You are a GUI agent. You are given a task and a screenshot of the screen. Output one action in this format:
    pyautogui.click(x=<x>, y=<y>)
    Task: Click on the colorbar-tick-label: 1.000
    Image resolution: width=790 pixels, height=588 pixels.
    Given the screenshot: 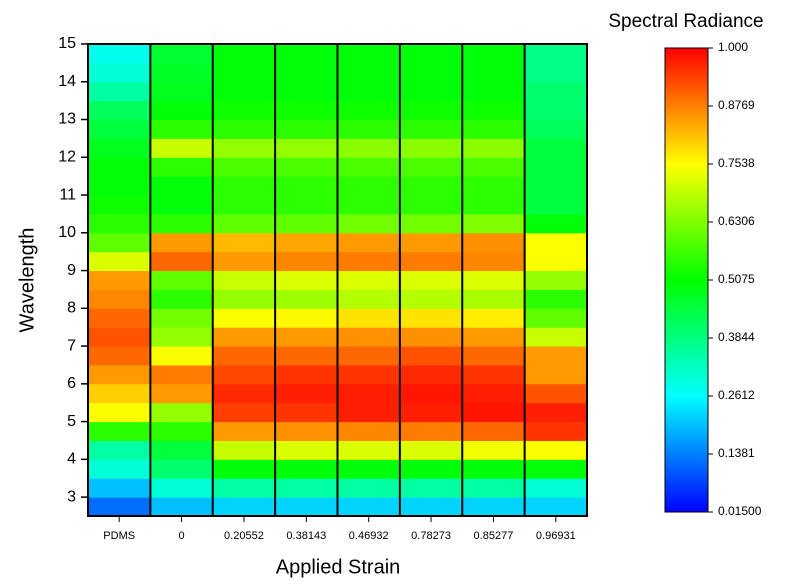 What is the action you would take?
    pyautogui.click(x=733, y=47)
    